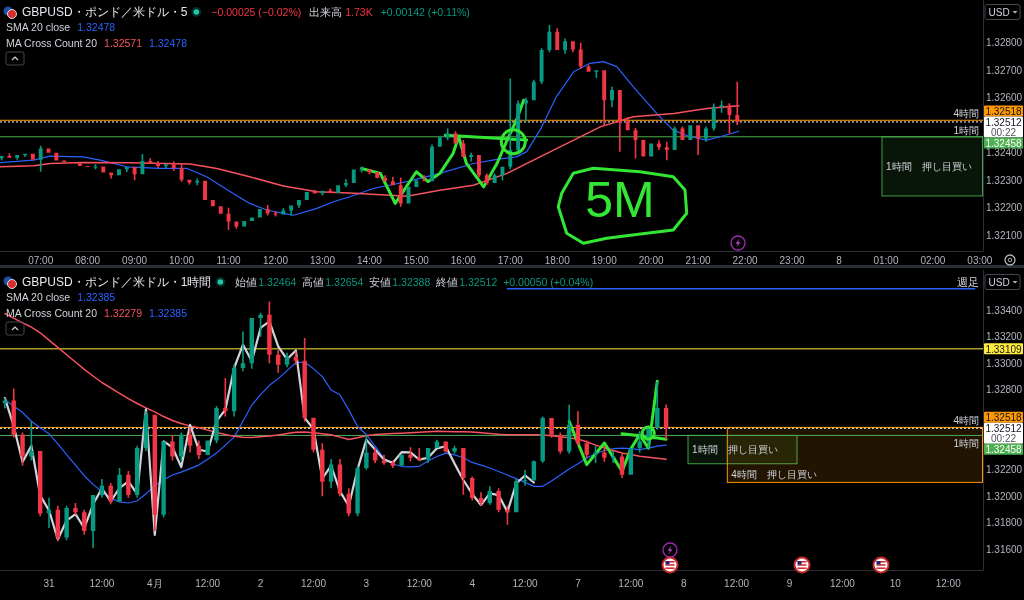 This screenshot has width=1024, height=600. I want to click on x-tick-label: 08:00, so click(88, 260).